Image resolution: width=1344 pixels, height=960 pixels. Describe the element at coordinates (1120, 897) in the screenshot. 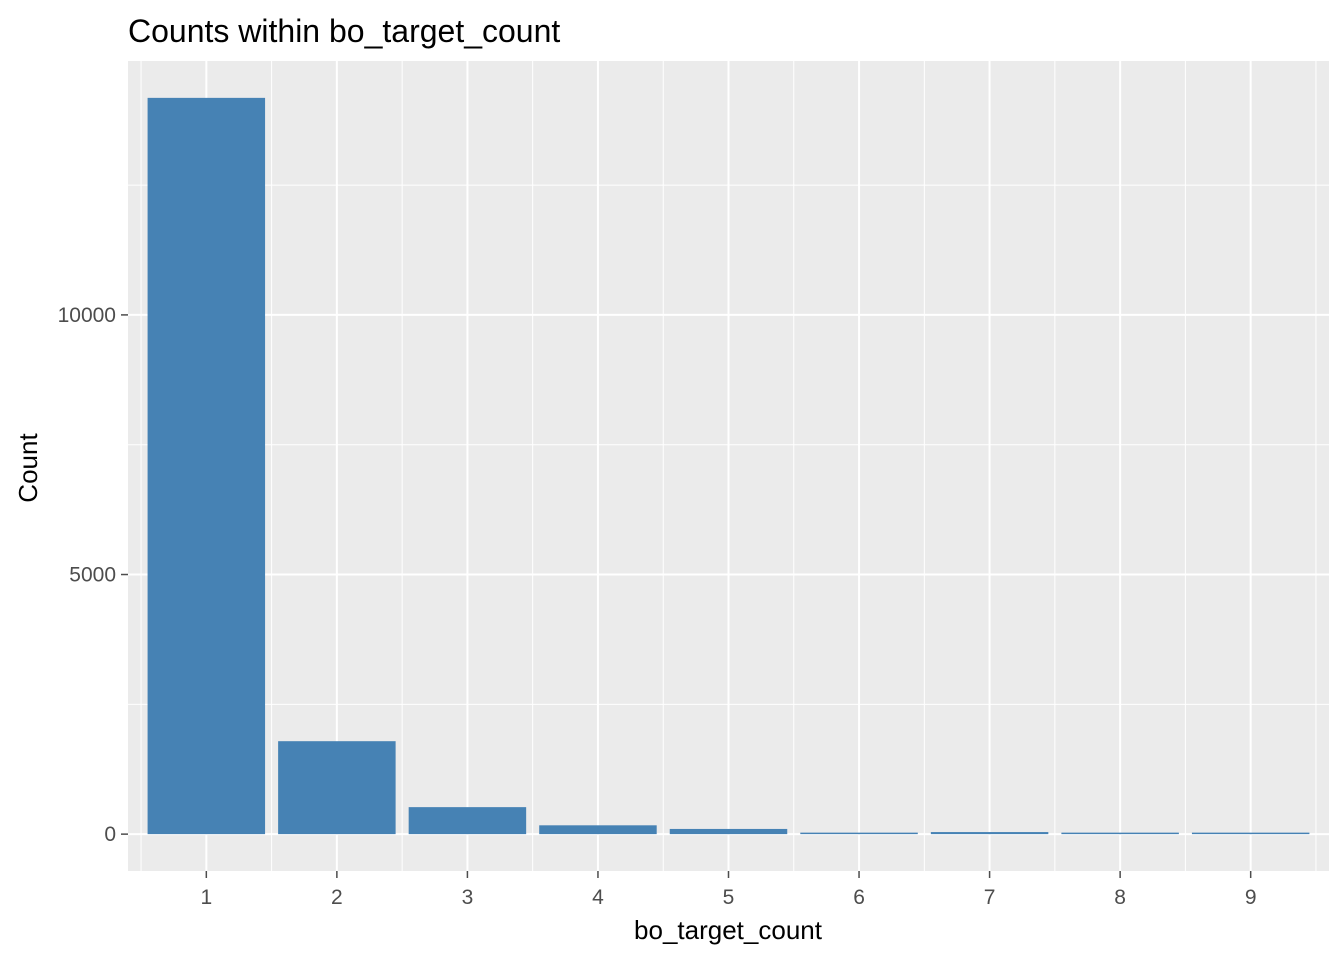

I see `x-tick-label: 8` at that location.